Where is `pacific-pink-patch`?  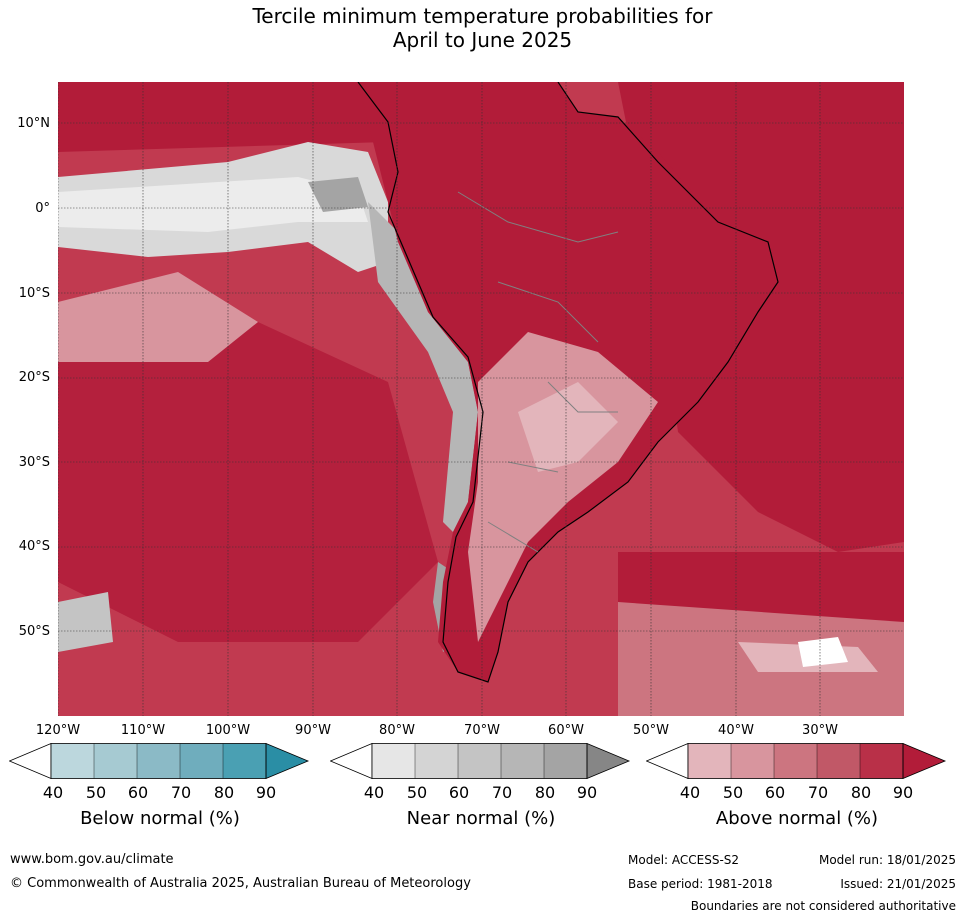
pacific-pink-patch is located at coordinates (158, 317).